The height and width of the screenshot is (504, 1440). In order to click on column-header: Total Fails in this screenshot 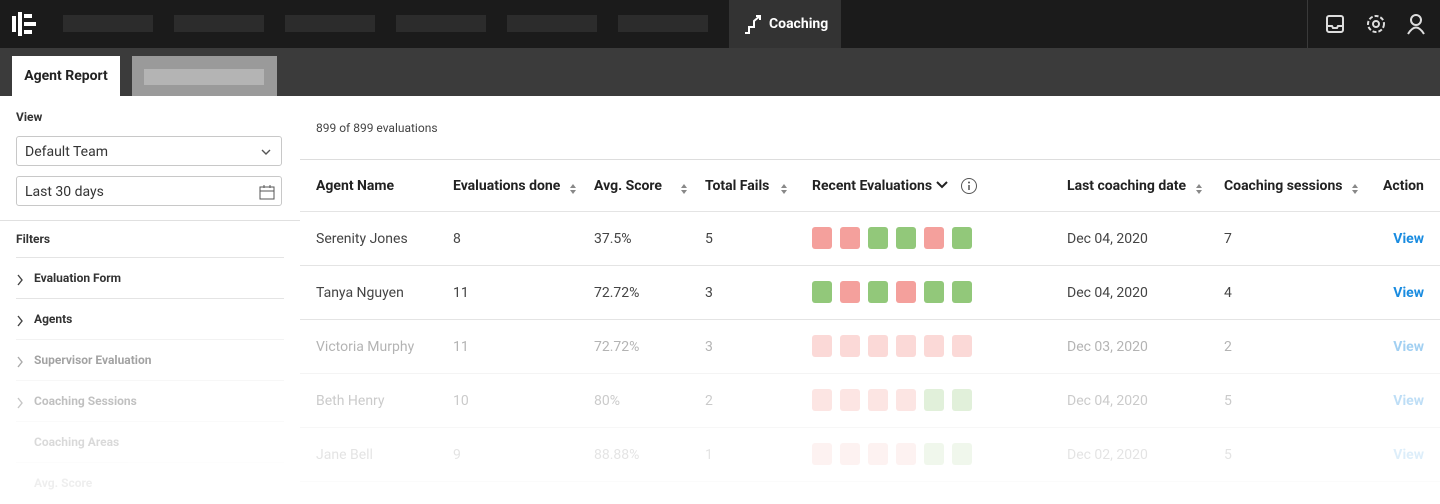, I will do `click(737, 186)`.